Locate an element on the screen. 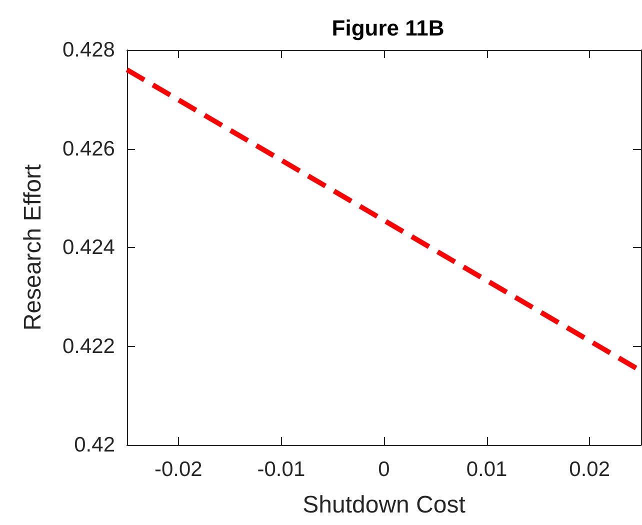 The image size is (642, 525). y-tick-label: 0.428 is located at coordinates (88, 50).